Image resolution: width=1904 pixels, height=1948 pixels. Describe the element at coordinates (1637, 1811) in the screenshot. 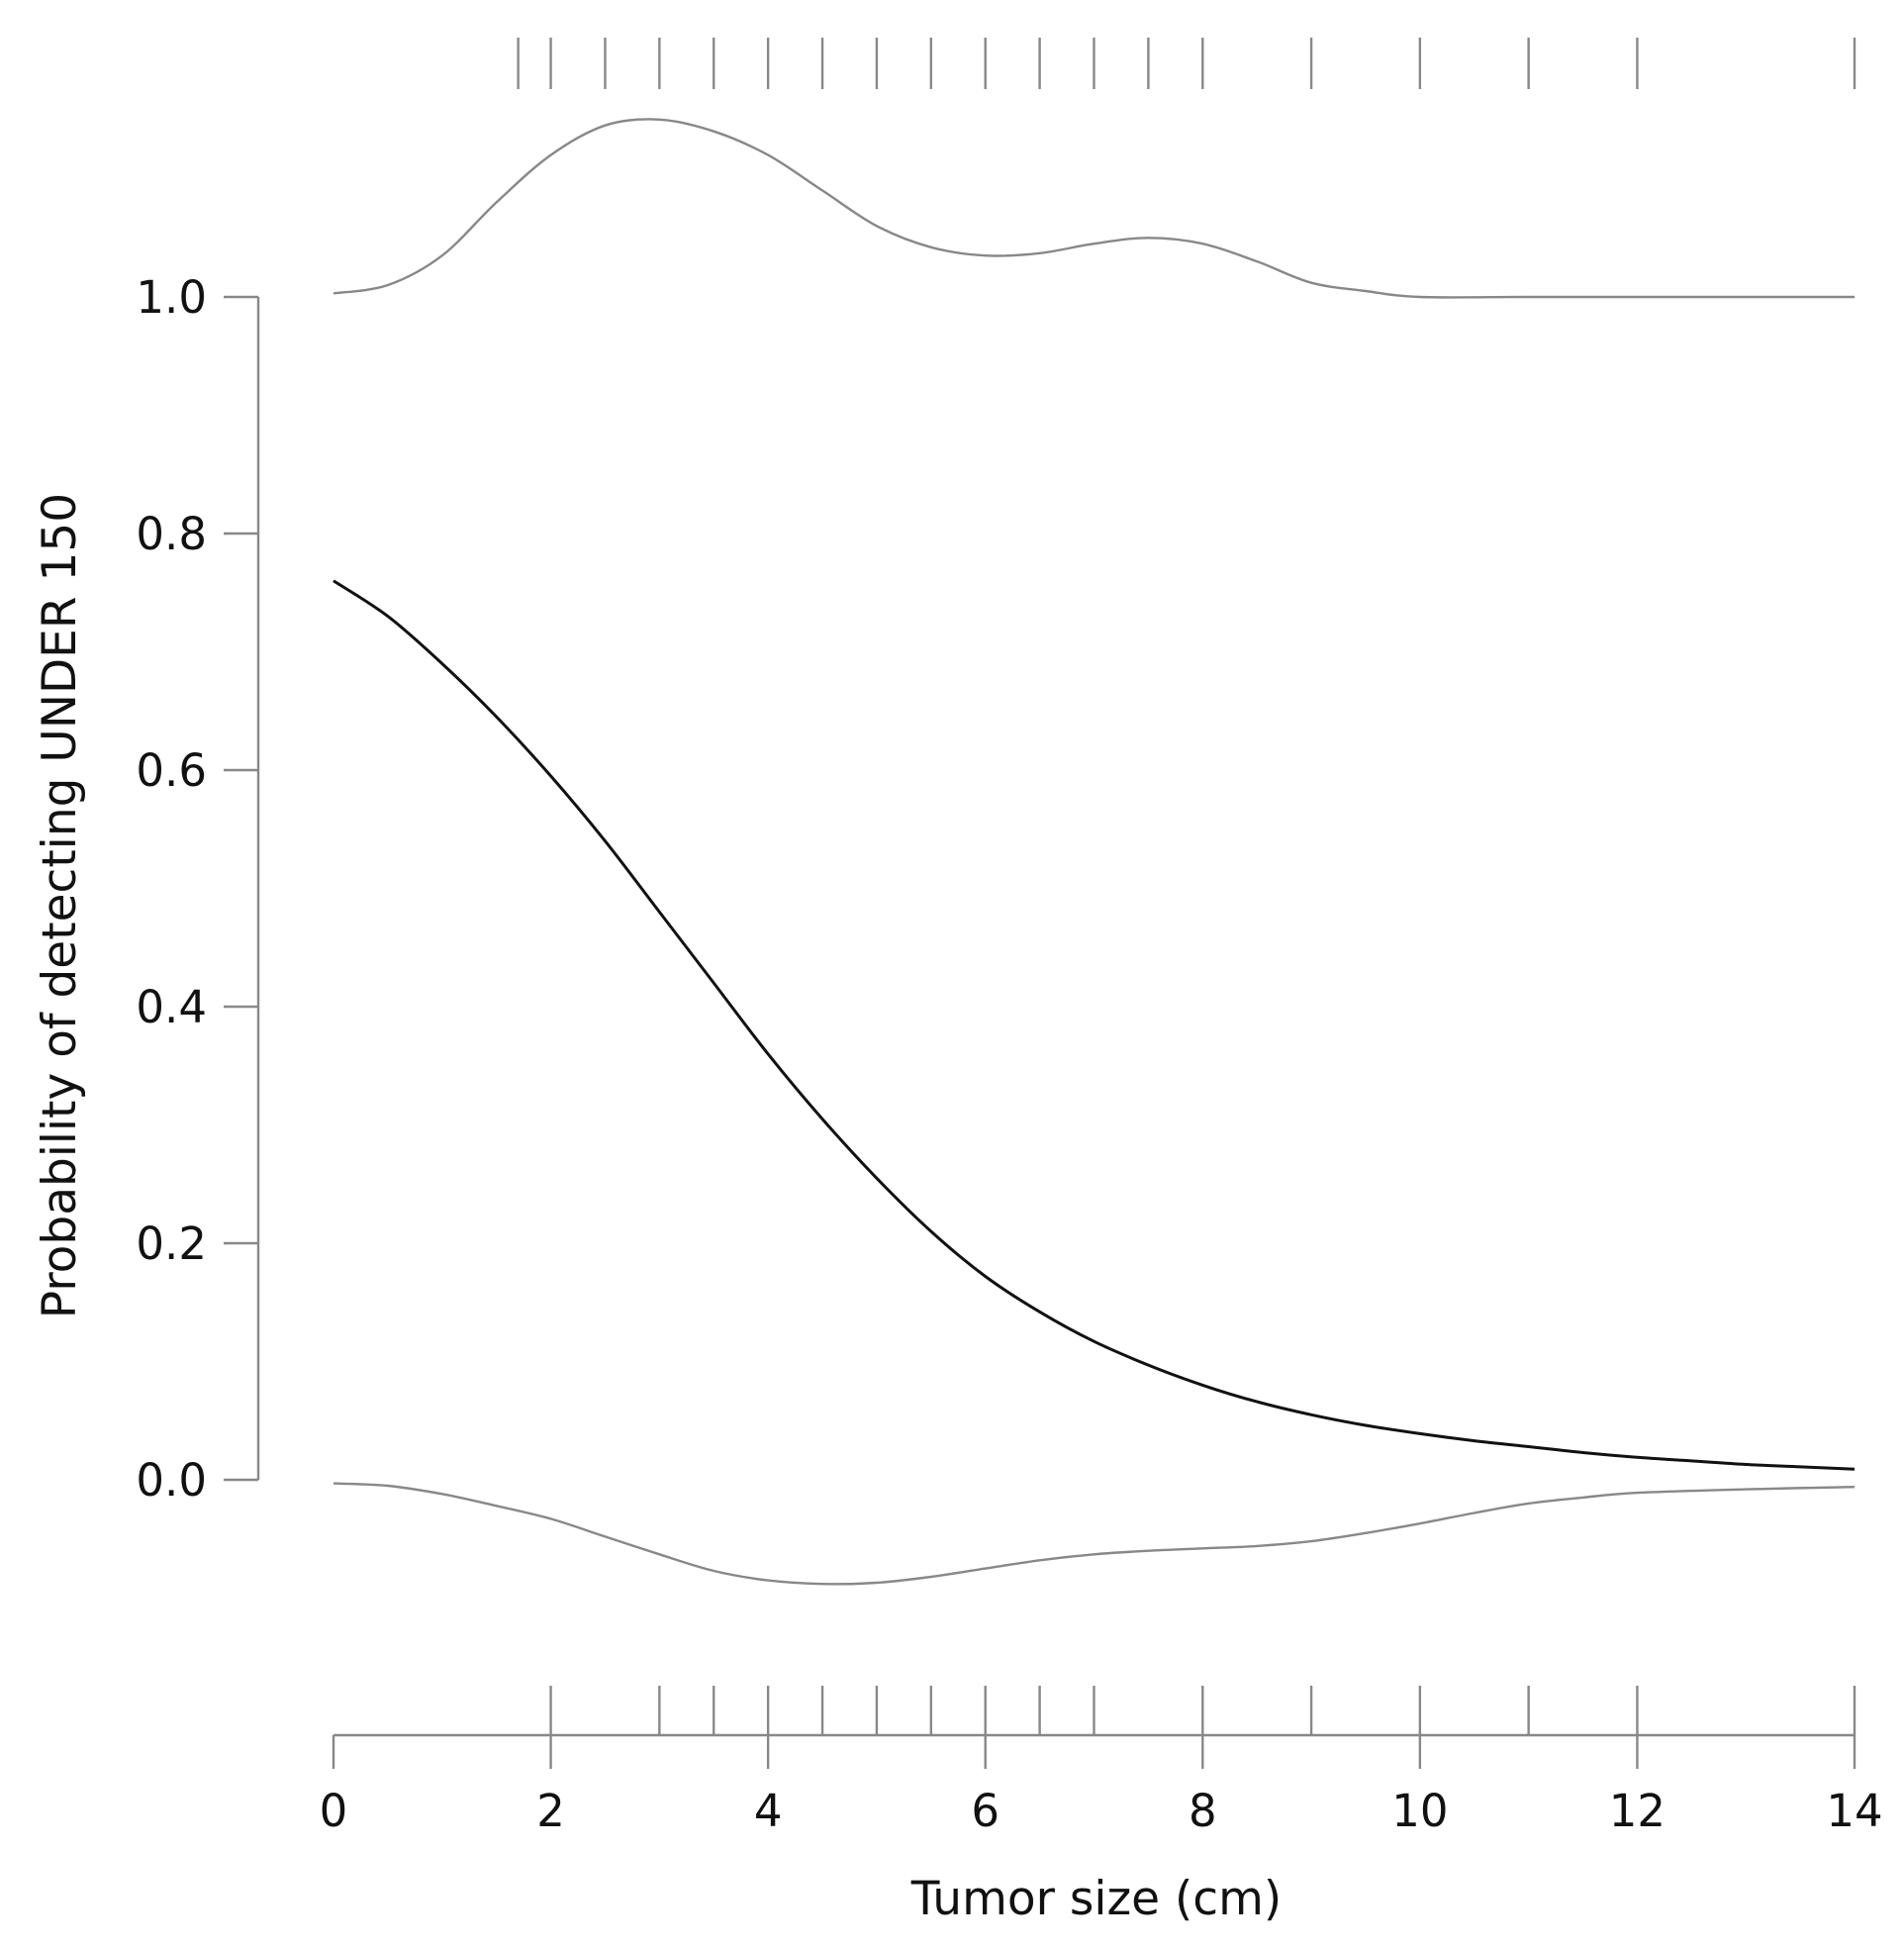

I see `x-tick-label: 12` at that location.